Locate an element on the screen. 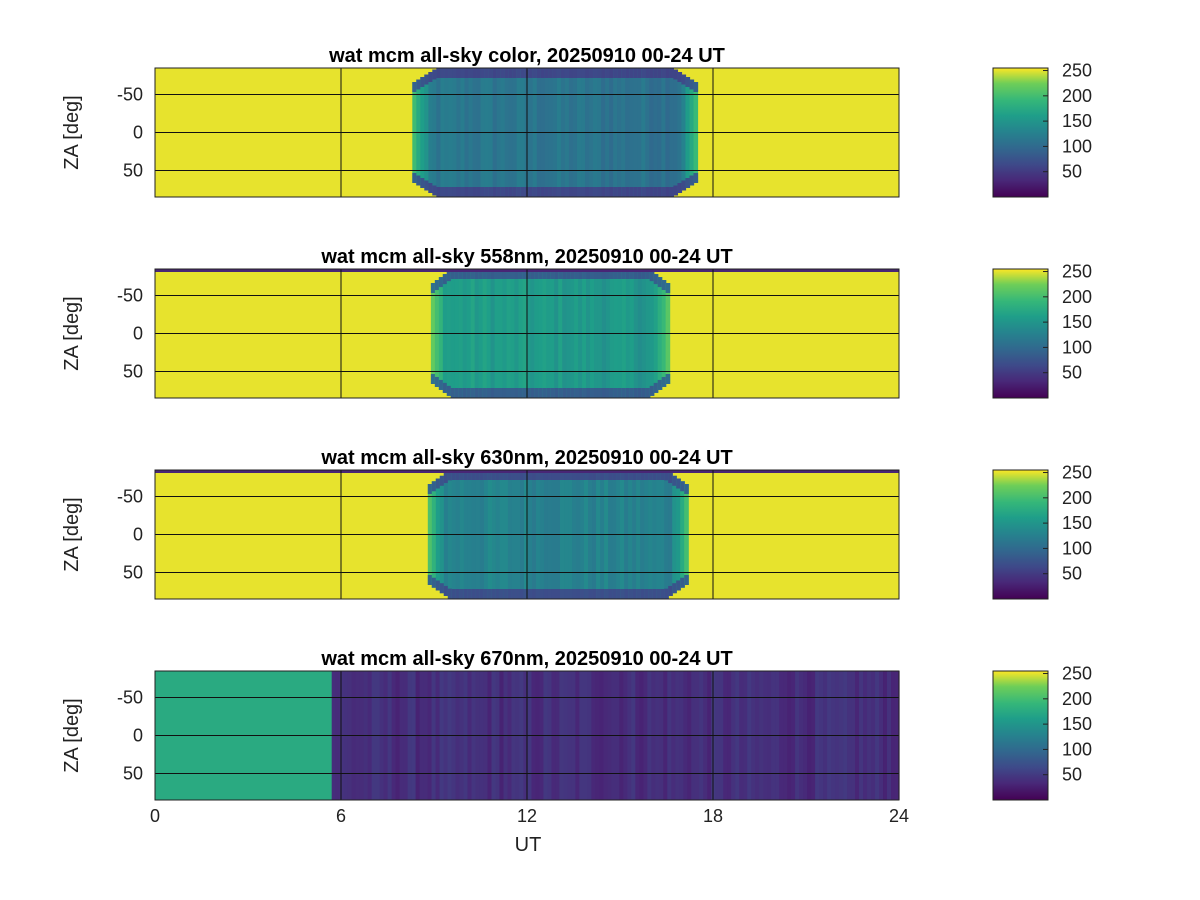  colorbar-tick-label: 150 is located at coordinates (1077, 121).